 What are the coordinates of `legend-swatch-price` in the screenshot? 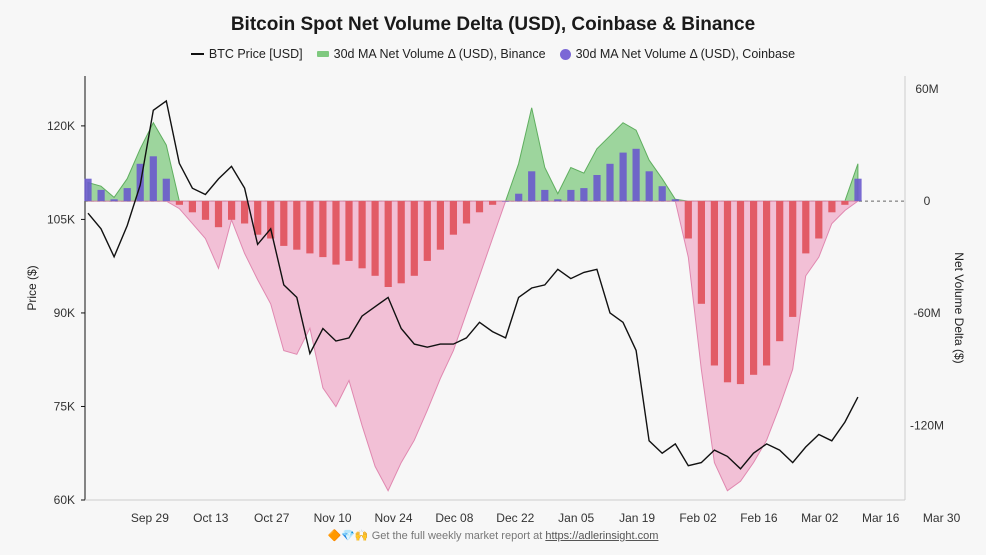 It's located at (197, 54).